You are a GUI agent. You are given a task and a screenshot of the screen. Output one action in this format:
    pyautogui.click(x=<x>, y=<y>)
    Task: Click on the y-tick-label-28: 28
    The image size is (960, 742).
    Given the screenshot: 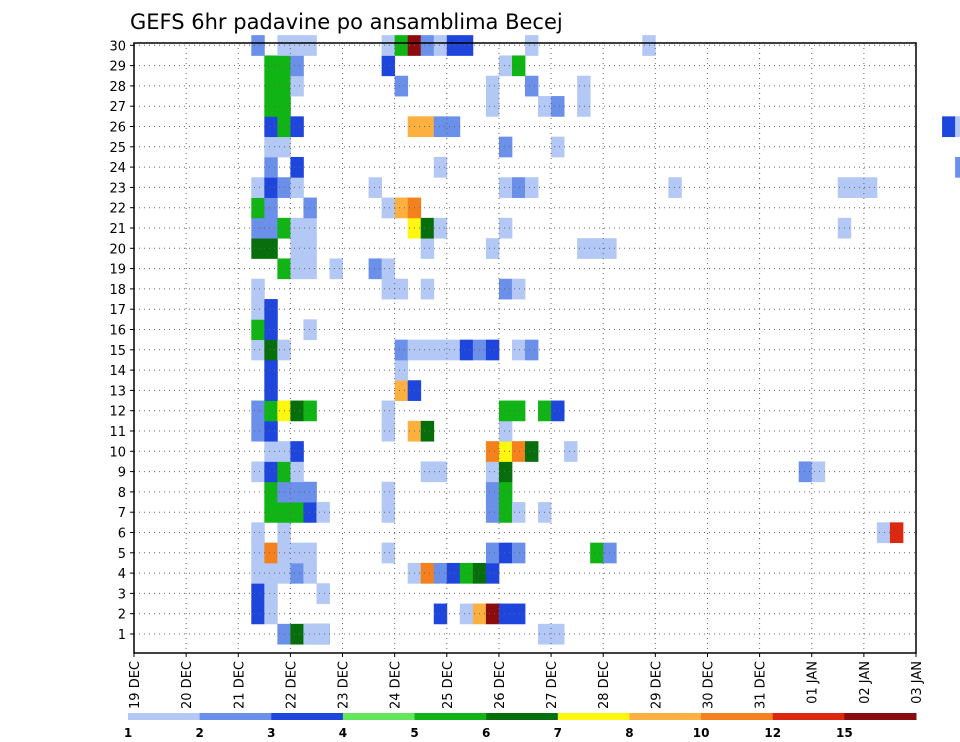 What is the action you would take?
    pyautogui.click(x=117, y=87)
    